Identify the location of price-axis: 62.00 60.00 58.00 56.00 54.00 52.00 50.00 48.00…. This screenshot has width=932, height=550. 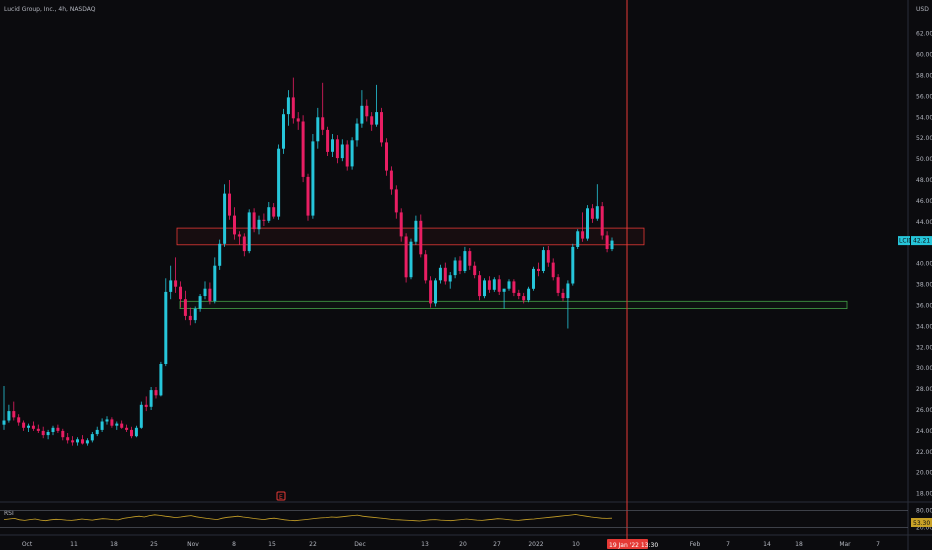
(924, 264).